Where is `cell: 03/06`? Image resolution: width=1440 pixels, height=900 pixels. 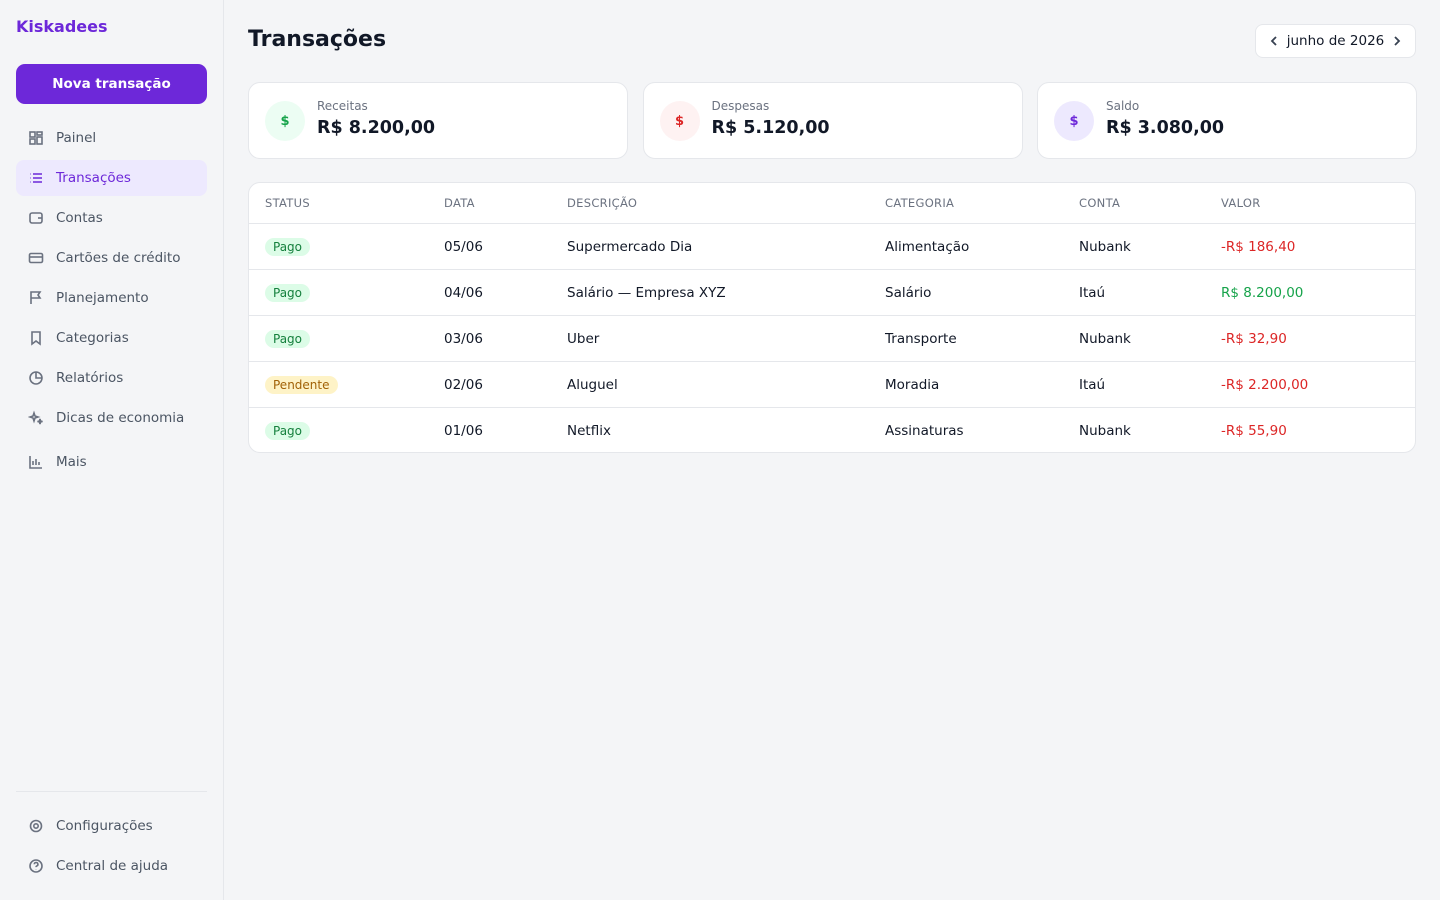 cell: 03/06 is located at coordinates (463, 338).